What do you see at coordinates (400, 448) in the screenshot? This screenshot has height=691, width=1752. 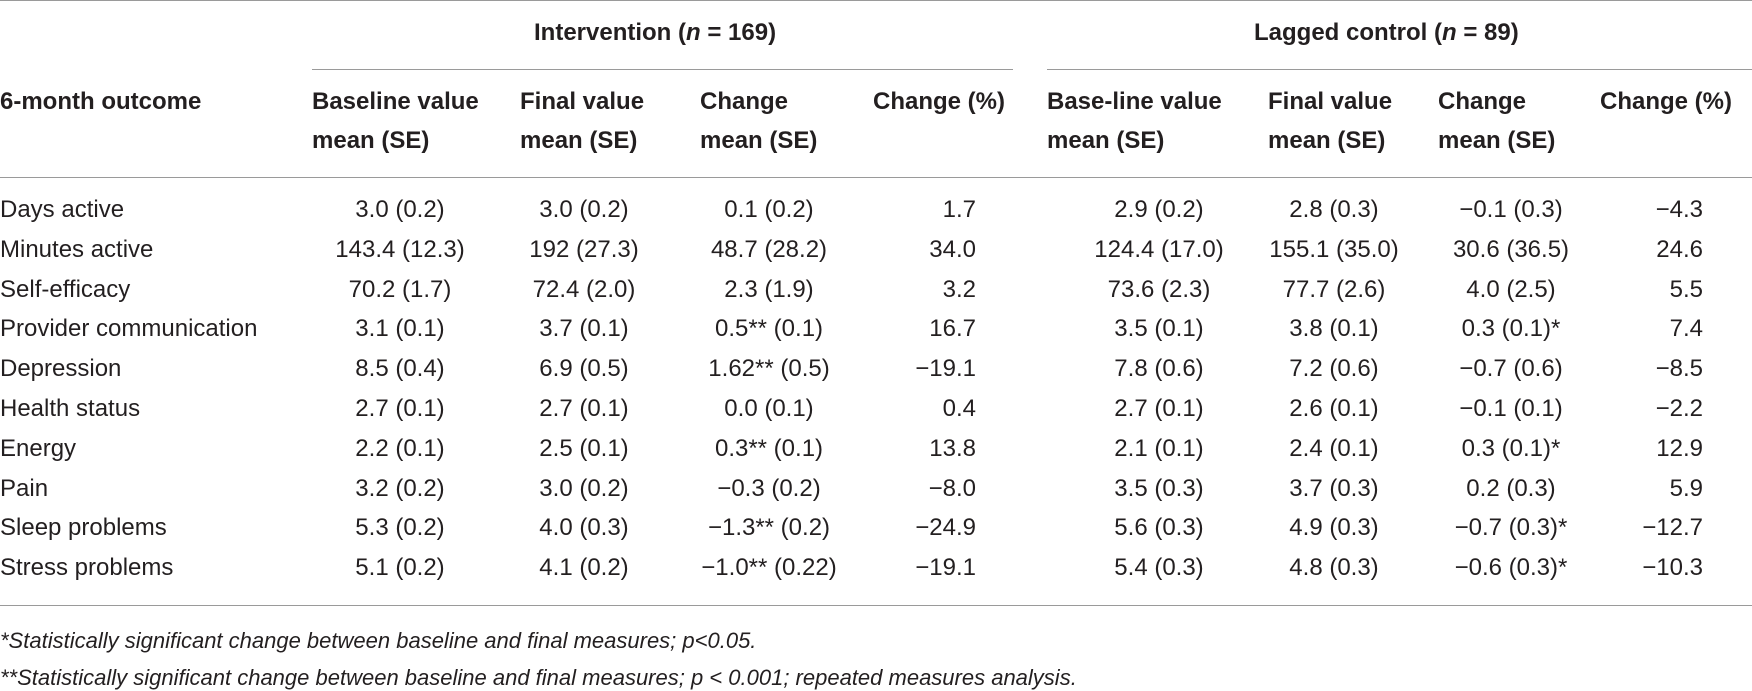 I see `table-cell: 2.2 (0.1)` at bounding box center [400, 448].